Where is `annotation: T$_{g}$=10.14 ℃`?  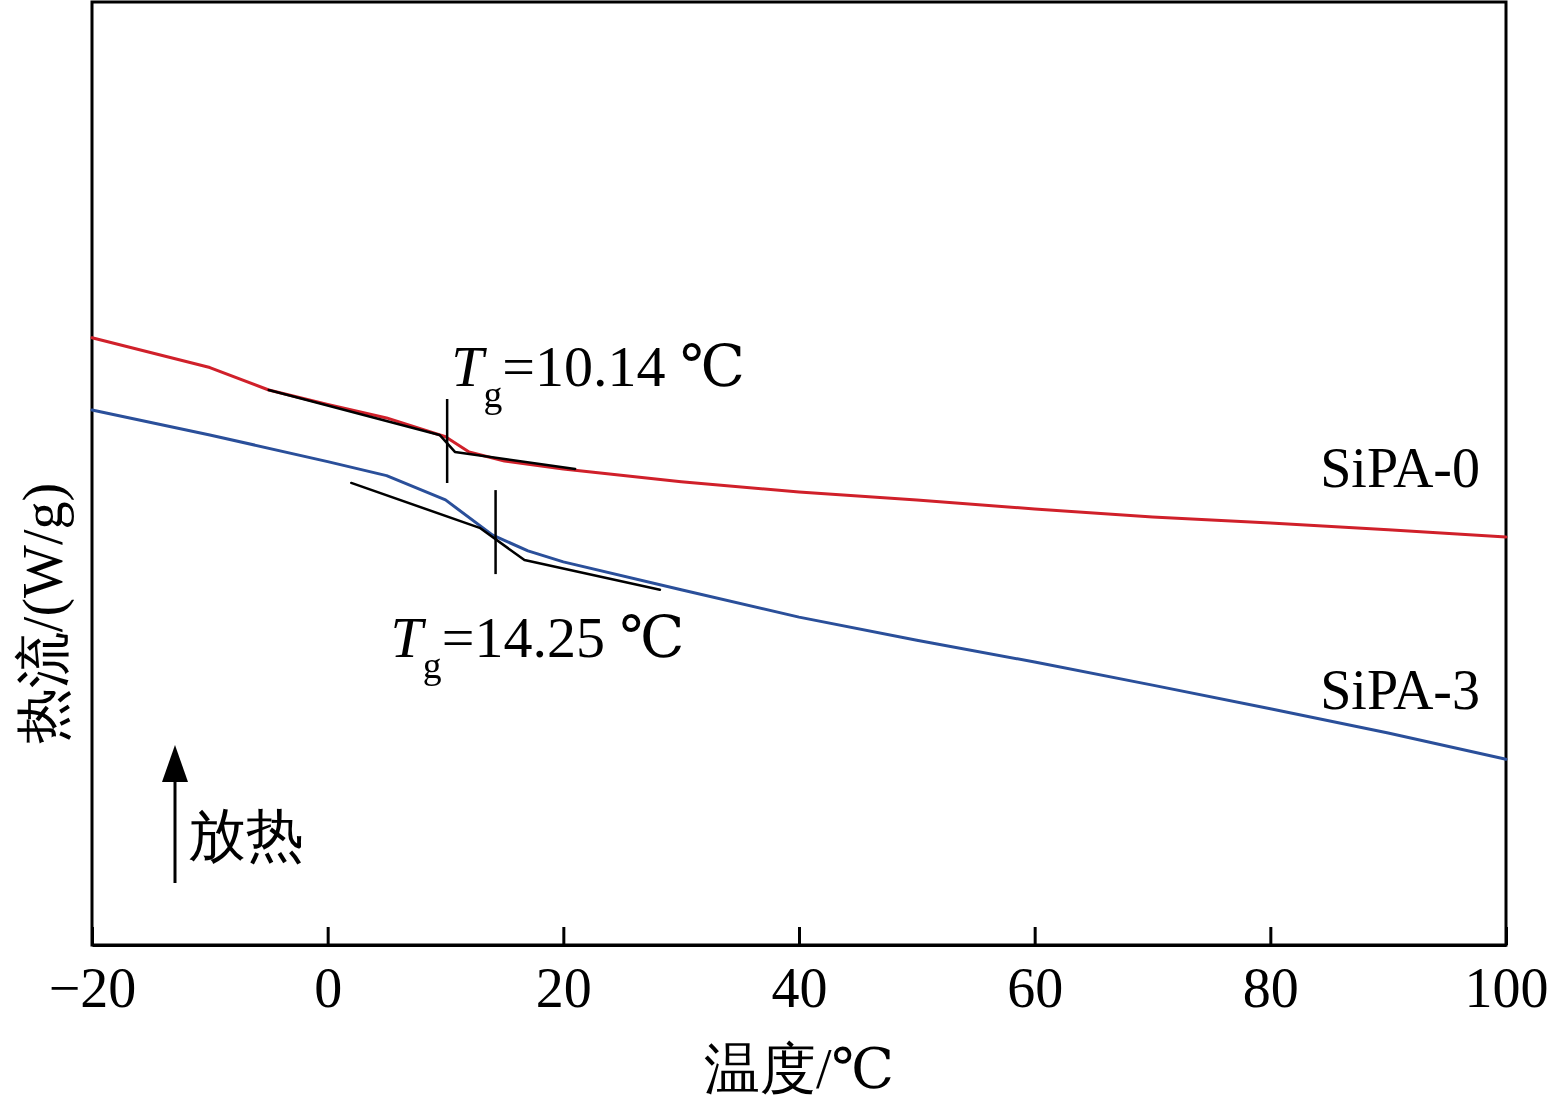 annotation: T$_{g}$=10.14 ℃ is located at coordinates (598, 375).